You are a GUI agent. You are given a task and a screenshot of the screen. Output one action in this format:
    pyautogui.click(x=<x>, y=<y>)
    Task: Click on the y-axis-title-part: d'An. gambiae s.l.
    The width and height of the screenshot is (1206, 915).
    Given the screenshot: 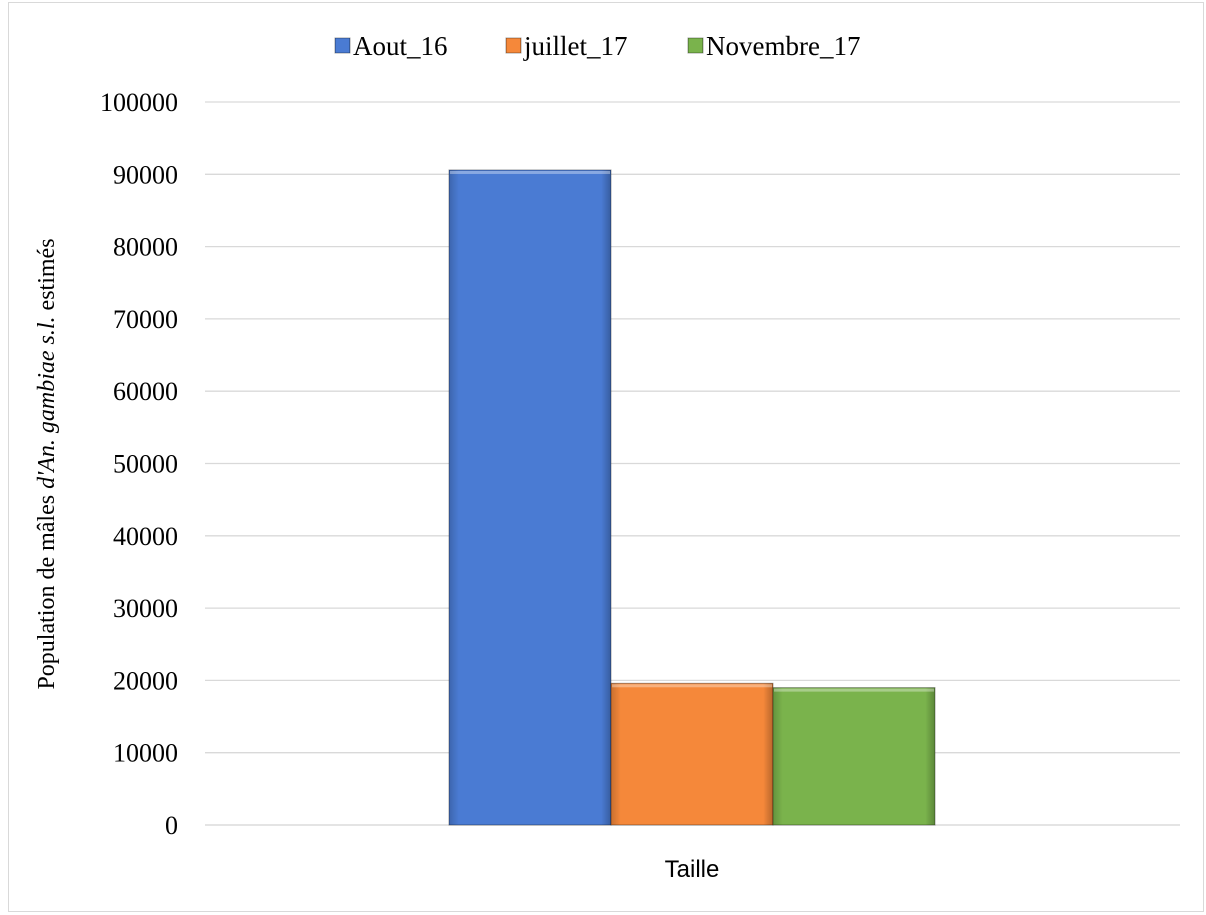 What is the action you would take?
    pyautogui.click(x=47, y=402)
    